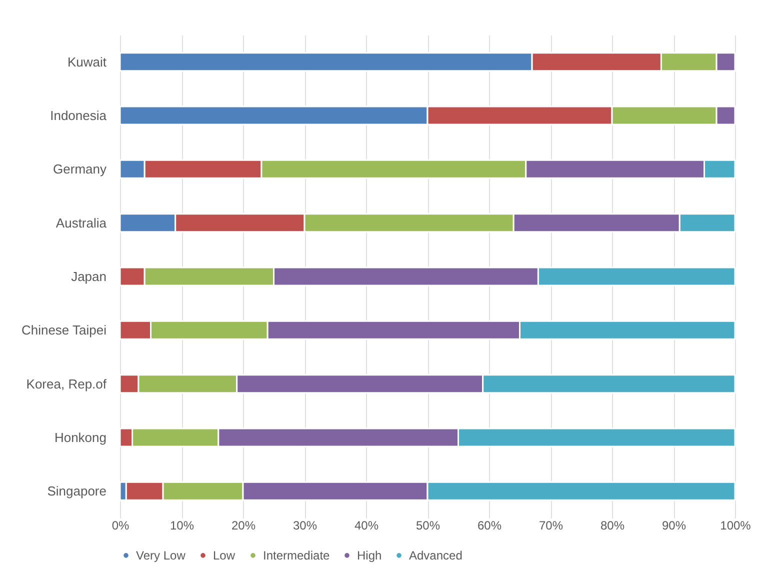 Image resolution: width=776 pixels, height=577 pixels. What do you see at coordinates (64, 330) in the screenshot?
I see `y-tick-label: Chinese Taipei` at bounding box center [64, 330].